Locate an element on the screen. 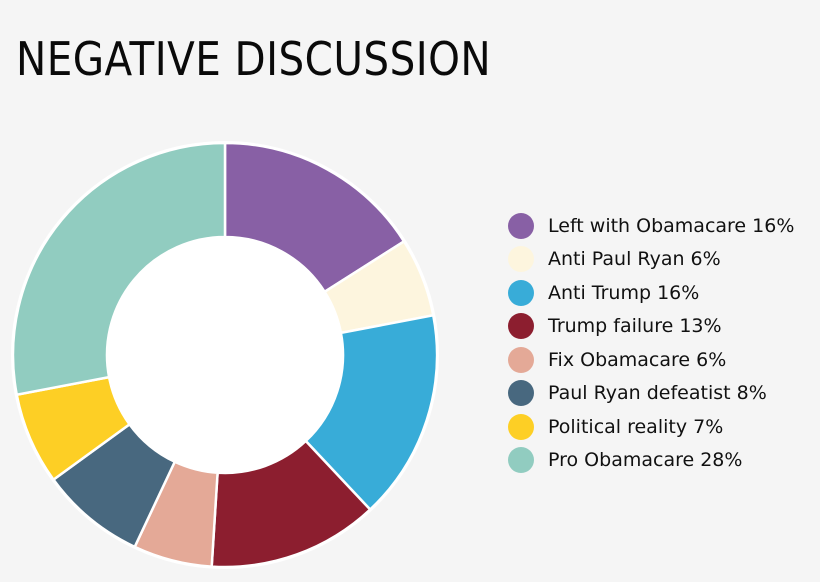 The height and width of the screenshot is (582, 820). legend-item: Trump failure 13% is located at coordinates (651, 327).